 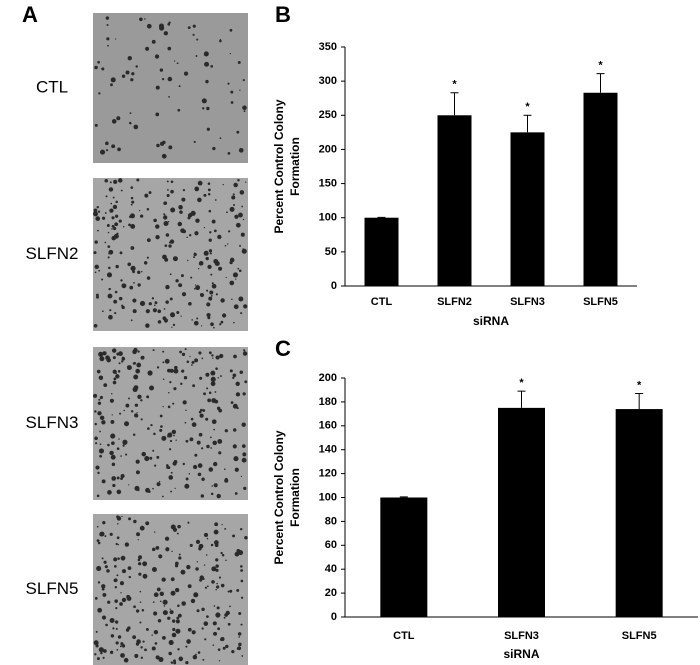 What do you see at coordinates (527, 107) in the screenshot?
I see `significance: *` at bounding box center [527, 107].